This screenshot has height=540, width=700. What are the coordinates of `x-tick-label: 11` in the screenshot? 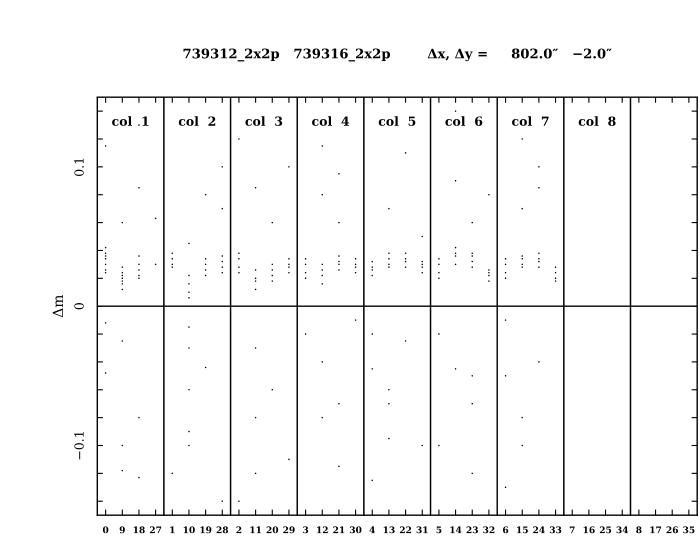 It's located at (255, 530).